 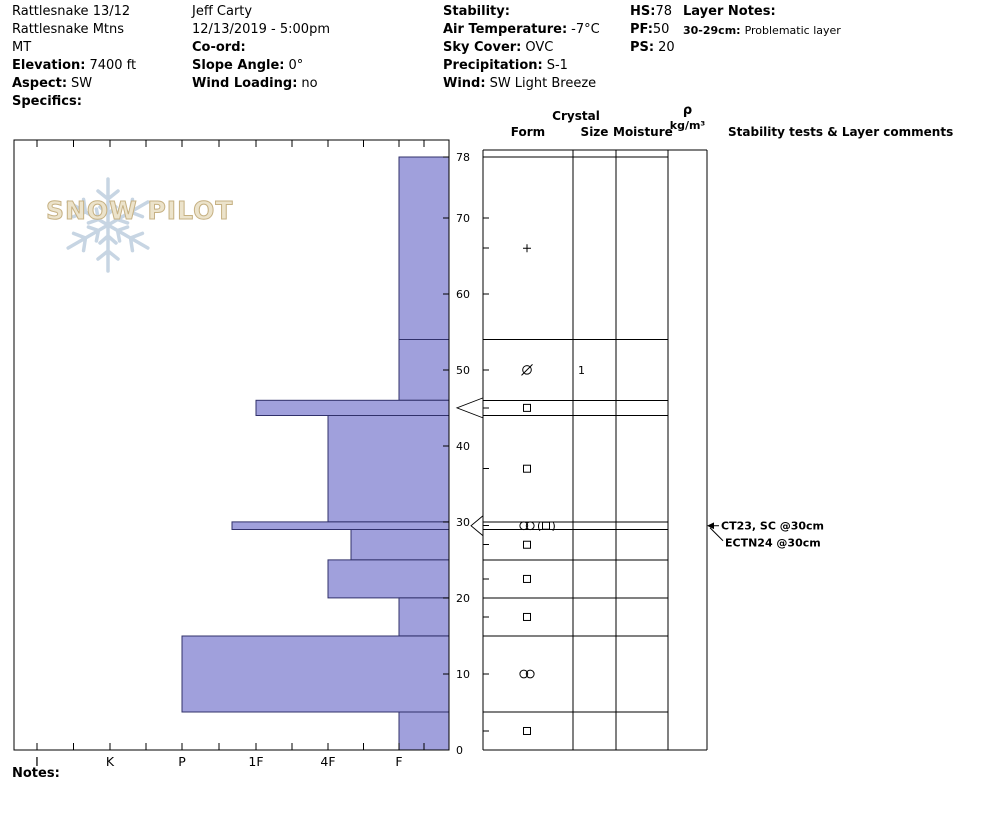 I want to click on pit-from: PF:50, so click(x=650, y=29).